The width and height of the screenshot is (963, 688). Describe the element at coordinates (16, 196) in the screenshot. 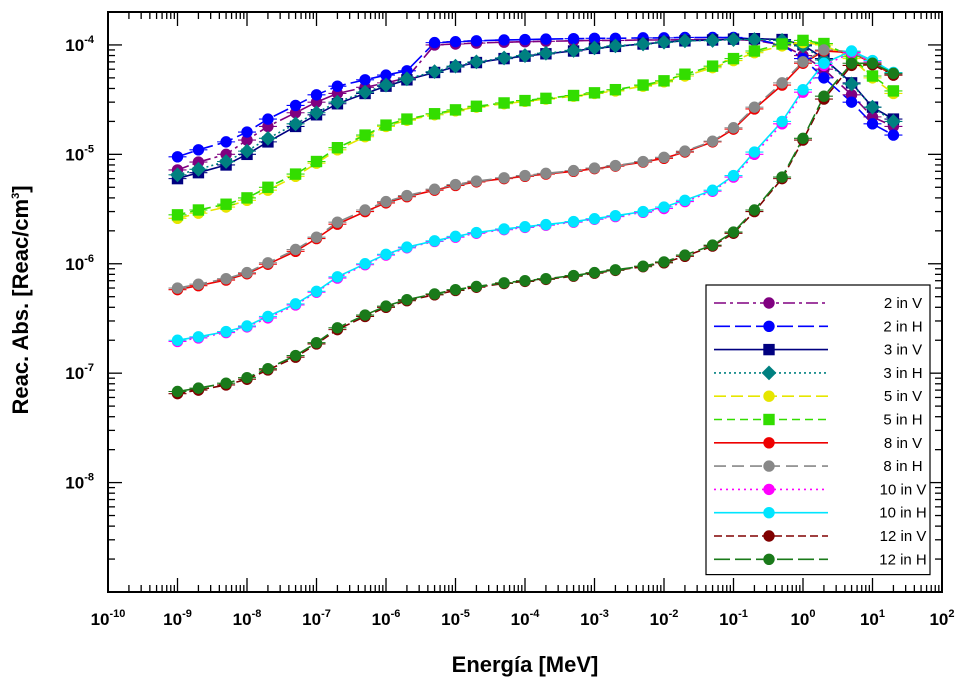

I see `y-axis-title-sup: 3` at that location.